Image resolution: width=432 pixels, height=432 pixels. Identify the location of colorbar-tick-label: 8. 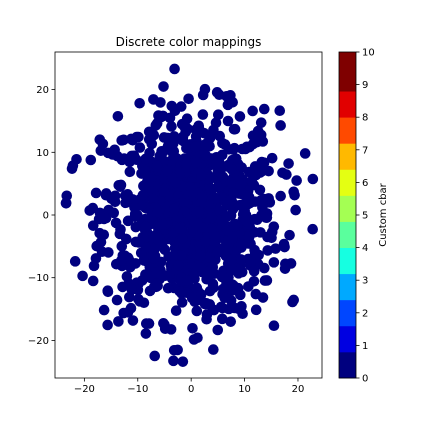
(365, 118).